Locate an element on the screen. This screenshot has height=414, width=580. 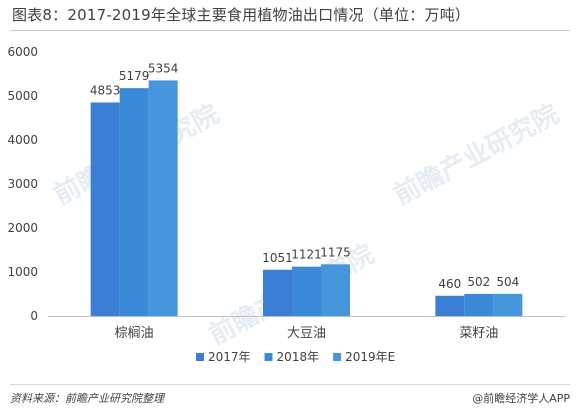
data-label: 1121 is located at coordinates (306, 255).